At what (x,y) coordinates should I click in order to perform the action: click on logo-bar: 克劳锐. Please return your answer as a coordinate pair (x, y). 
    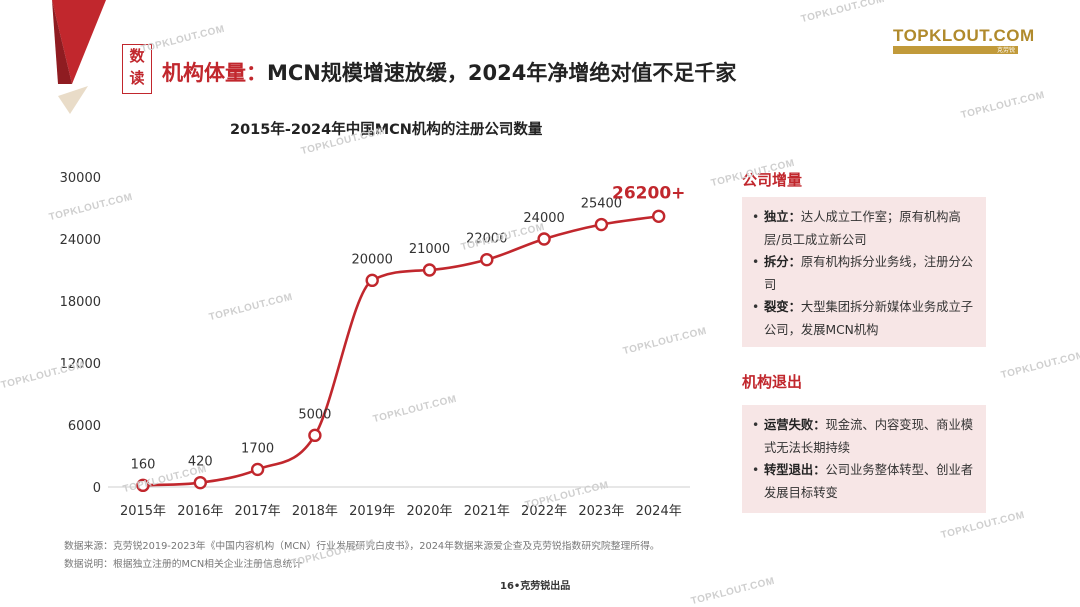
    Looking at the image, I should click on (955, 50).